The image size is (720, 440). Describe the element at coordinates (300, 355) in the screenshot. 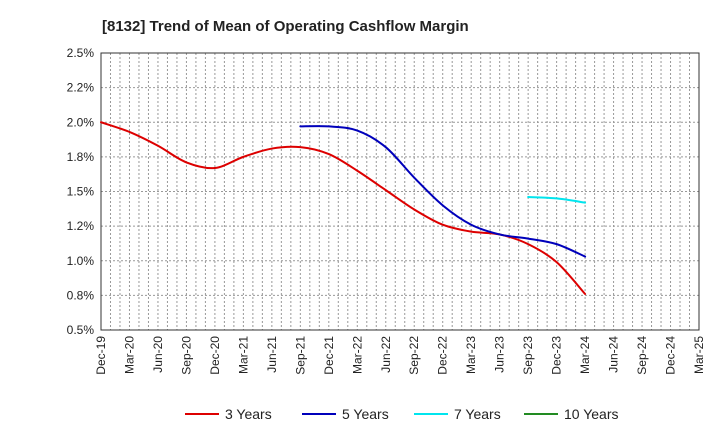

I see `x-tick-label: Sep-21` at that location.